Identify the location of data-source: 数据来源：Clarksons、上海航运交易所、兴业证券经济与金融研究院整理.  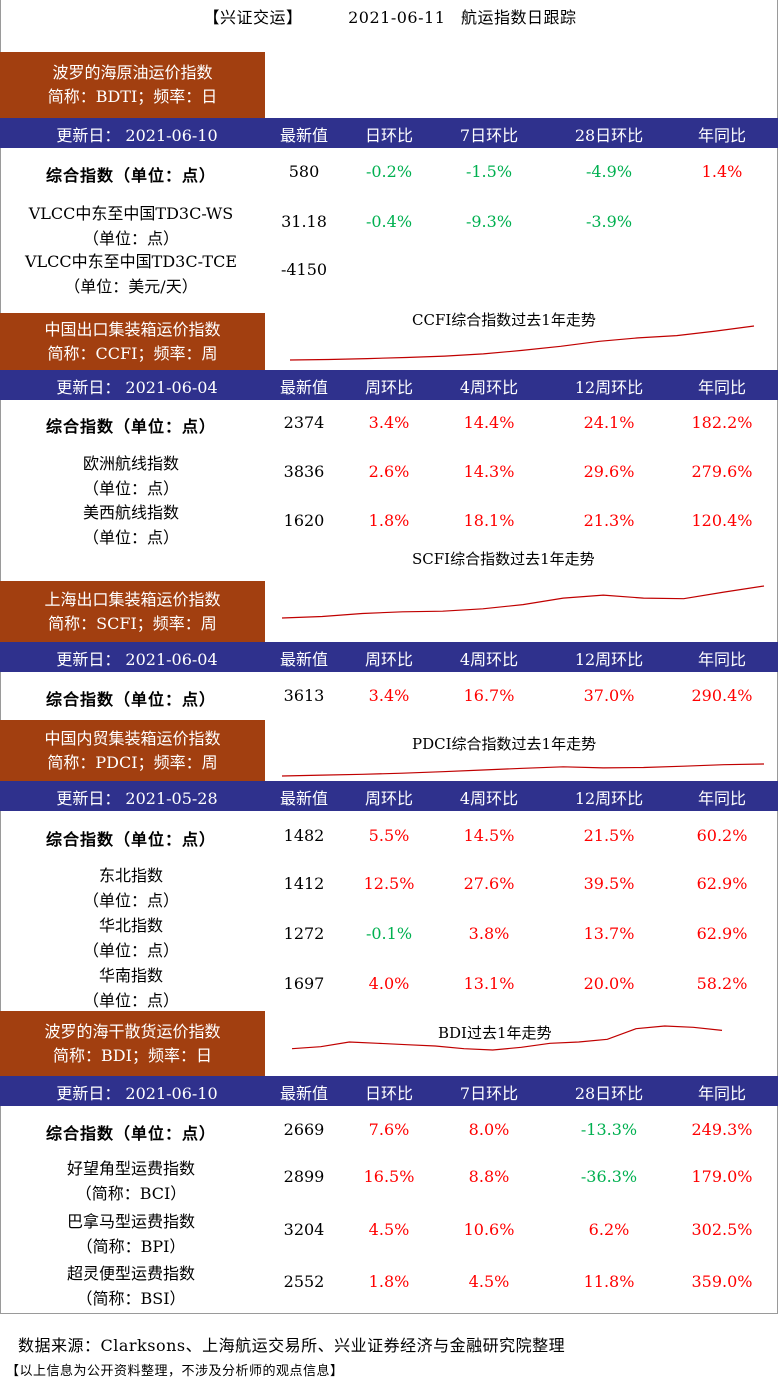
(292, 1345).